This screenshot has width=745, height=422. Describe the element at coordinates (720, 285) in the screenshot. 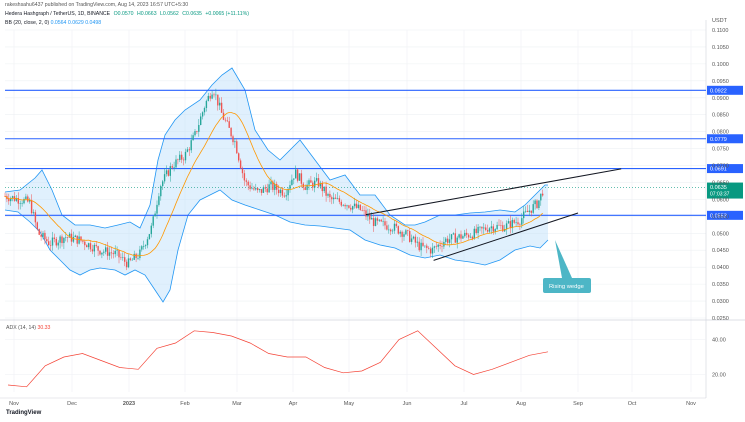

I see `price-axis-tick: 0.0350` at that location.